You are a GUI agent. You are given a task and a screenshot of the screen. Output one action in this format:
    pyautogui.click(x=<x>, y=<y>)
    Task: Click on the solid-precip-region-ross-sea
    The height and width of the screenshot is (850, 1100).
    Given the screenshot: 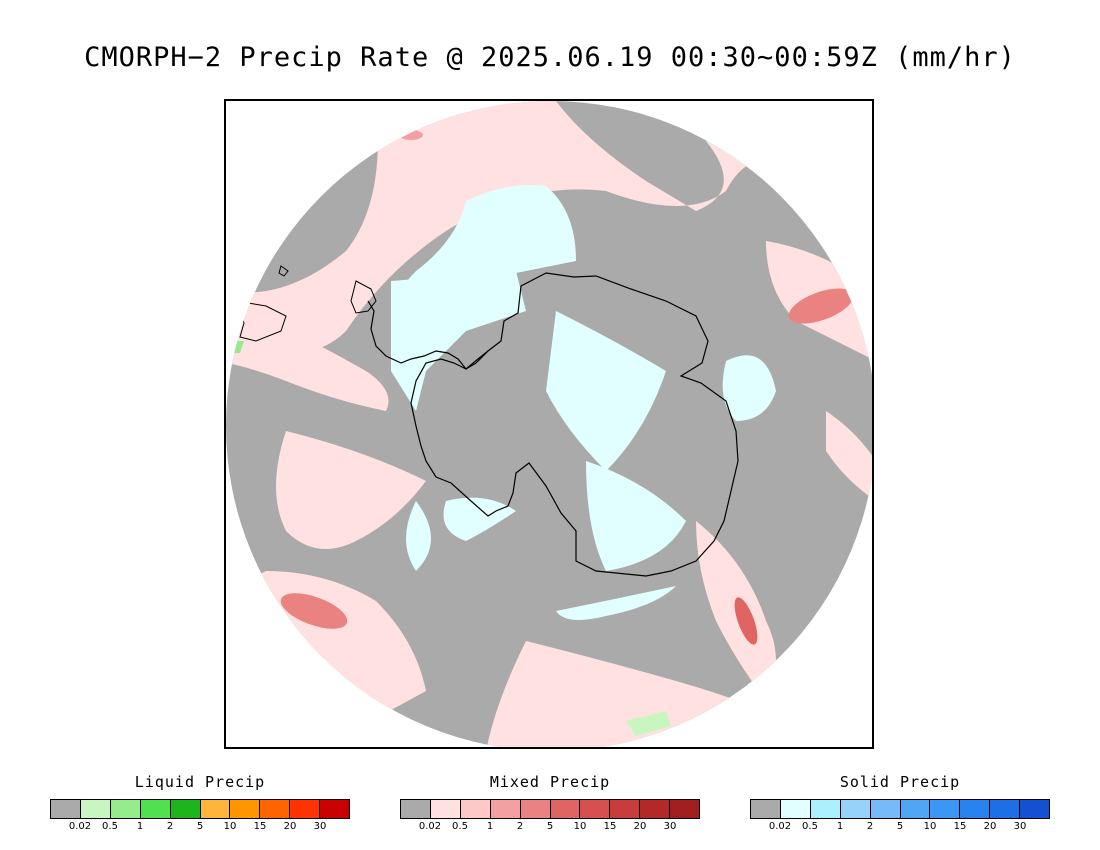 What is the action you would take?
    pyautogui.click(x=479, y=519)
    